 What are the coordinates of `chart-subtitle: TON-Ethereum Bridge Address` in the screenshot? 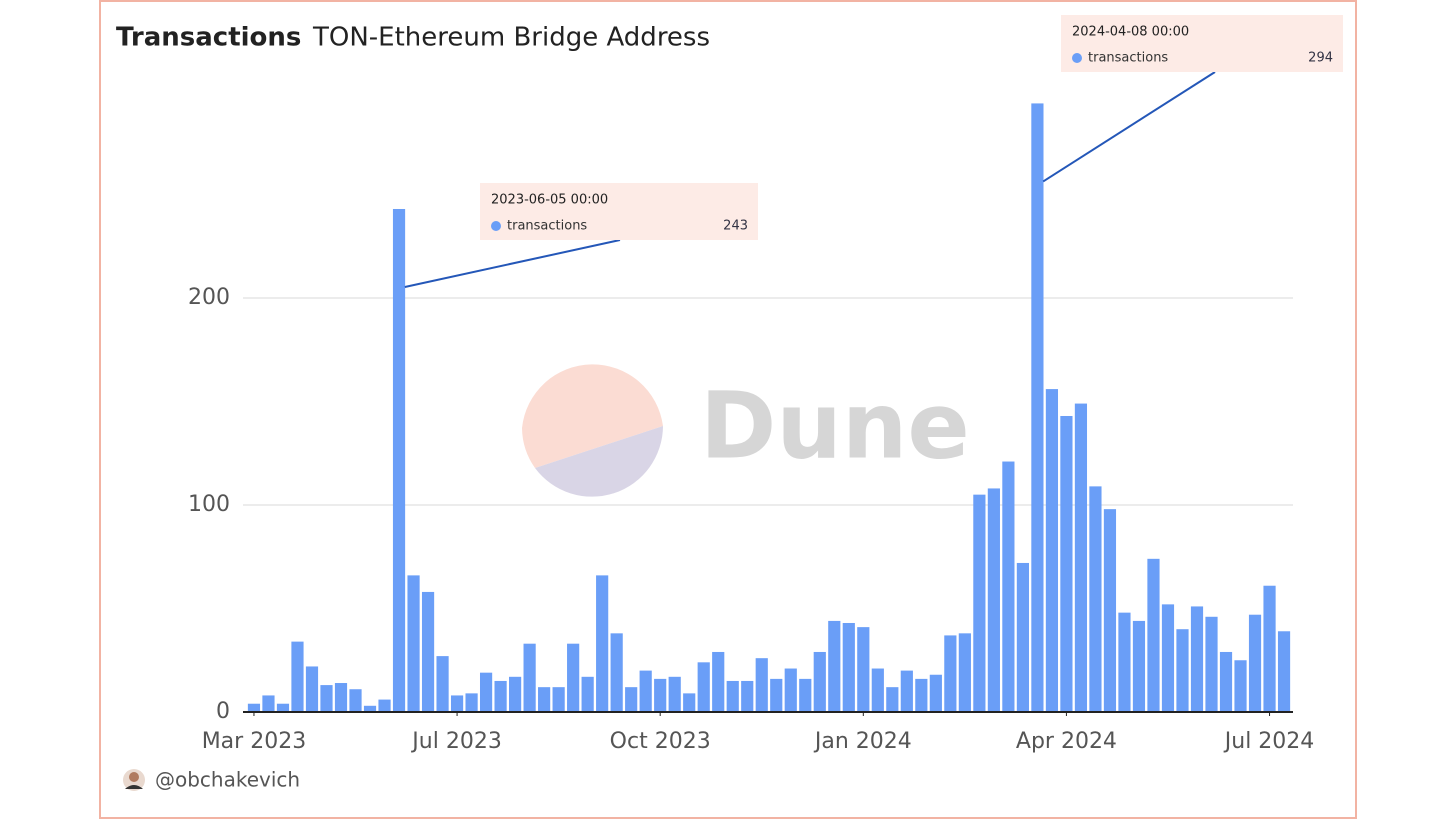 It's located at (511, 38).